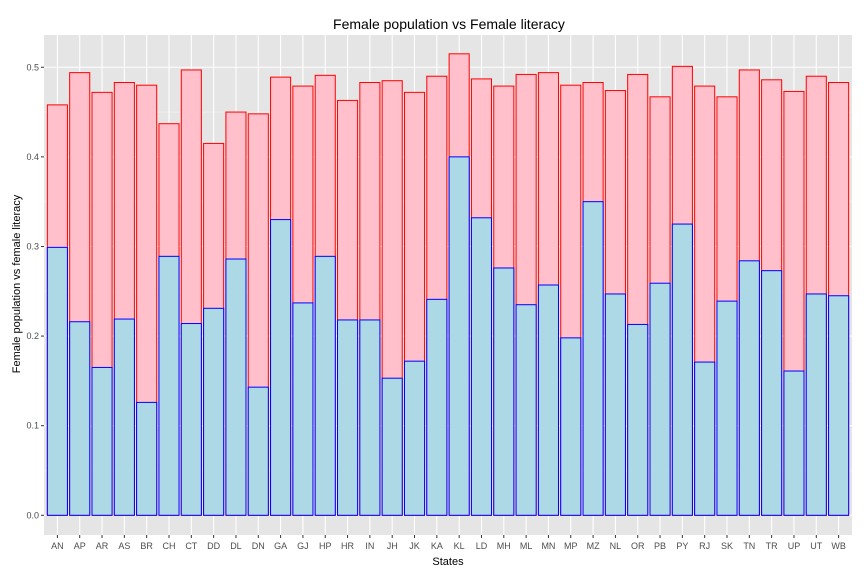  Describe the element at coordinates (704, 546) in the screenshot. I see `x-tick-label: RJ` at that location.